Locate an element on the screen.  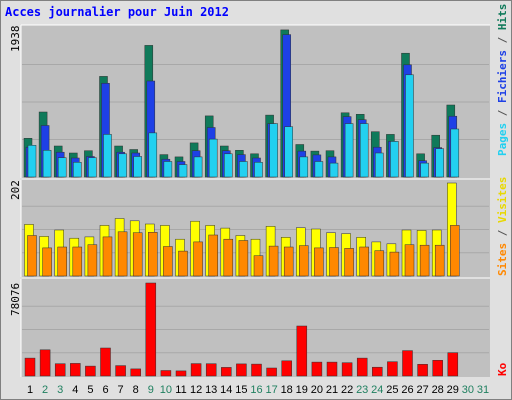
legend-ko: Ko is located at coordinates (502, 369).